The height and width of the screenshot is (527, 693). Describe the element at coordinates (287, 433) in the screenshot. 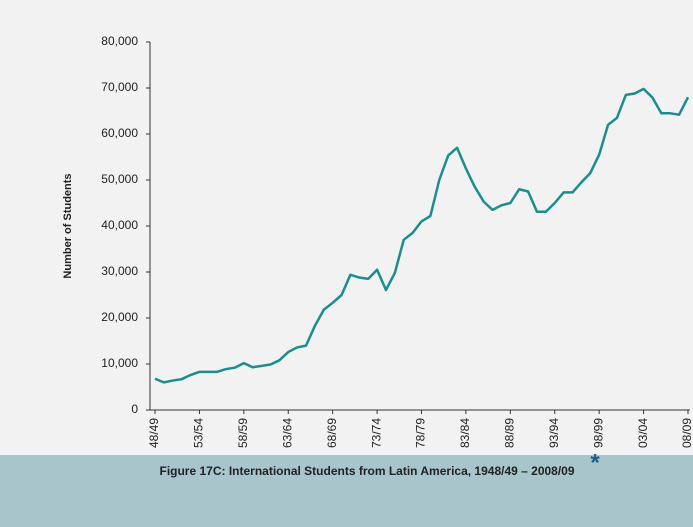

I see `x-tick-label: 63/64` at that location.